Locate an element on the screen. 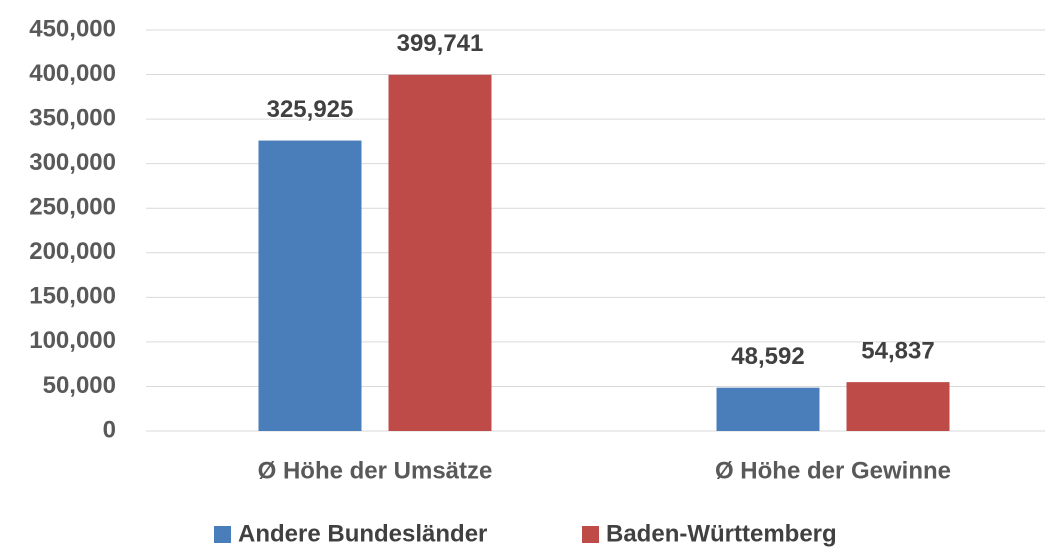 The width and height of the screenshot is (1050, 549). y-tick-label: 0 is located at coordinates (109, 429).